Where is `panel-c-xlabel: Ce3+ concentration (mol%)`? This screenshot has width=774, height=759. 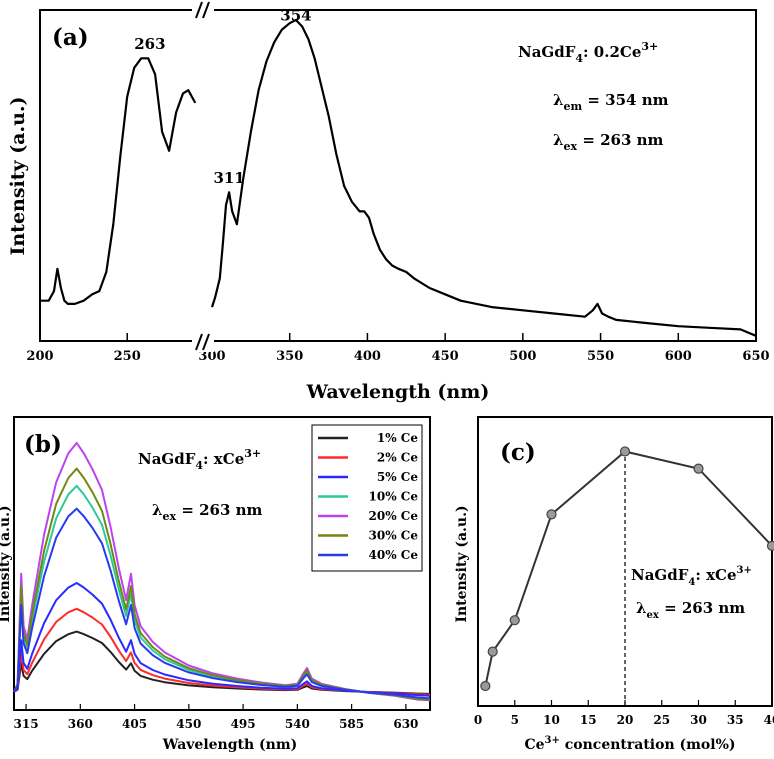
panel-c-xlabel: Ce3+ concentration (mol%) is located at coordinates (629, 744).